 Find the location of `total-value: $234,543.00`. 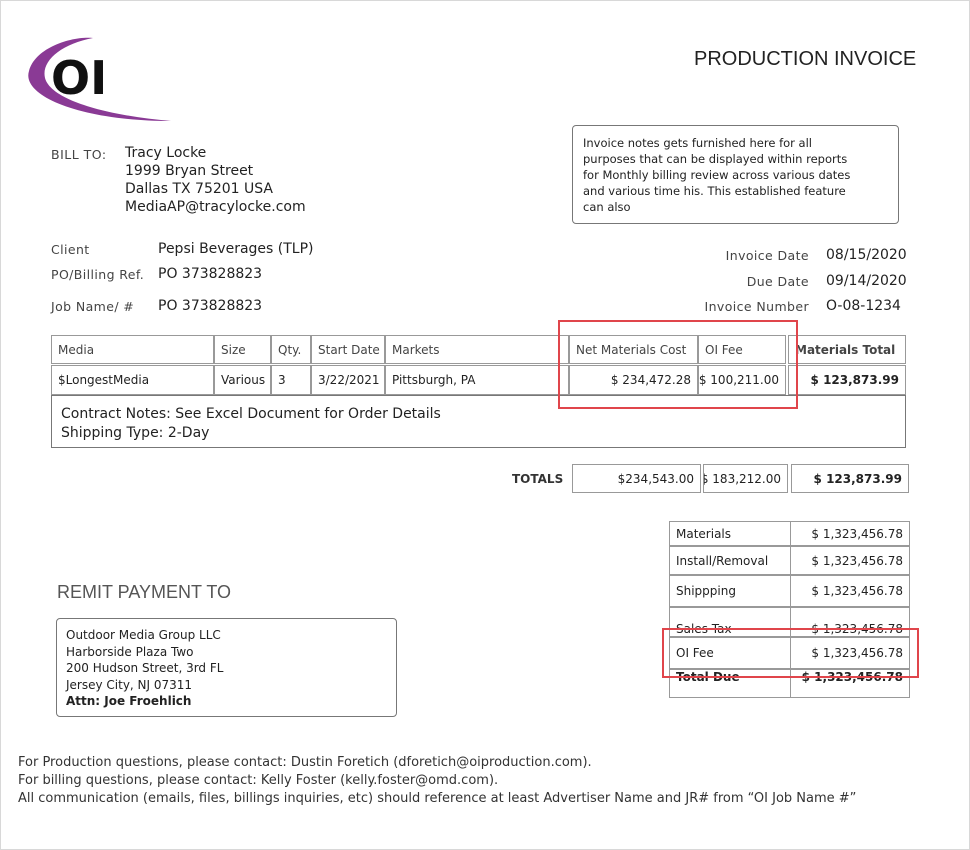

total-value: $234,543.00 is located at coordinates (636, 478).